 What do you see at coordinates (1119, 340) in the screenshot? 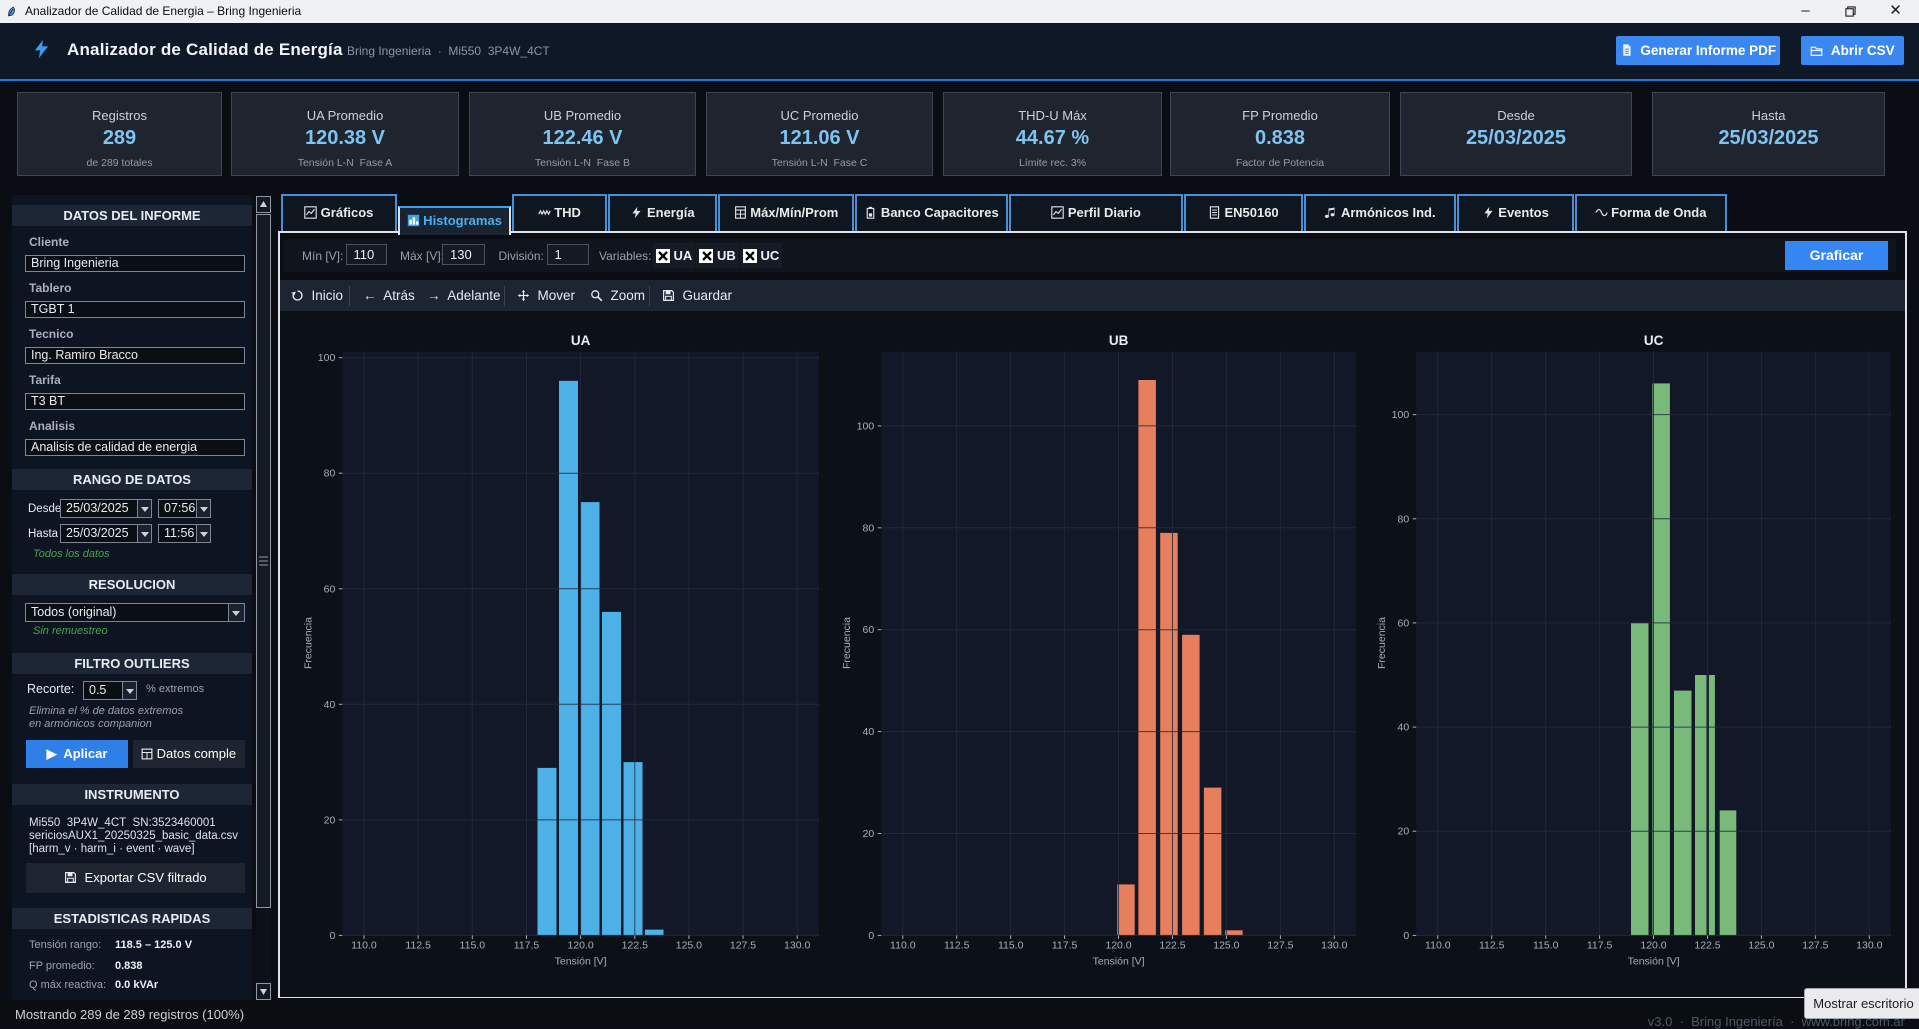
I see `svg-text: UB` at bounding box center [1119, 340].